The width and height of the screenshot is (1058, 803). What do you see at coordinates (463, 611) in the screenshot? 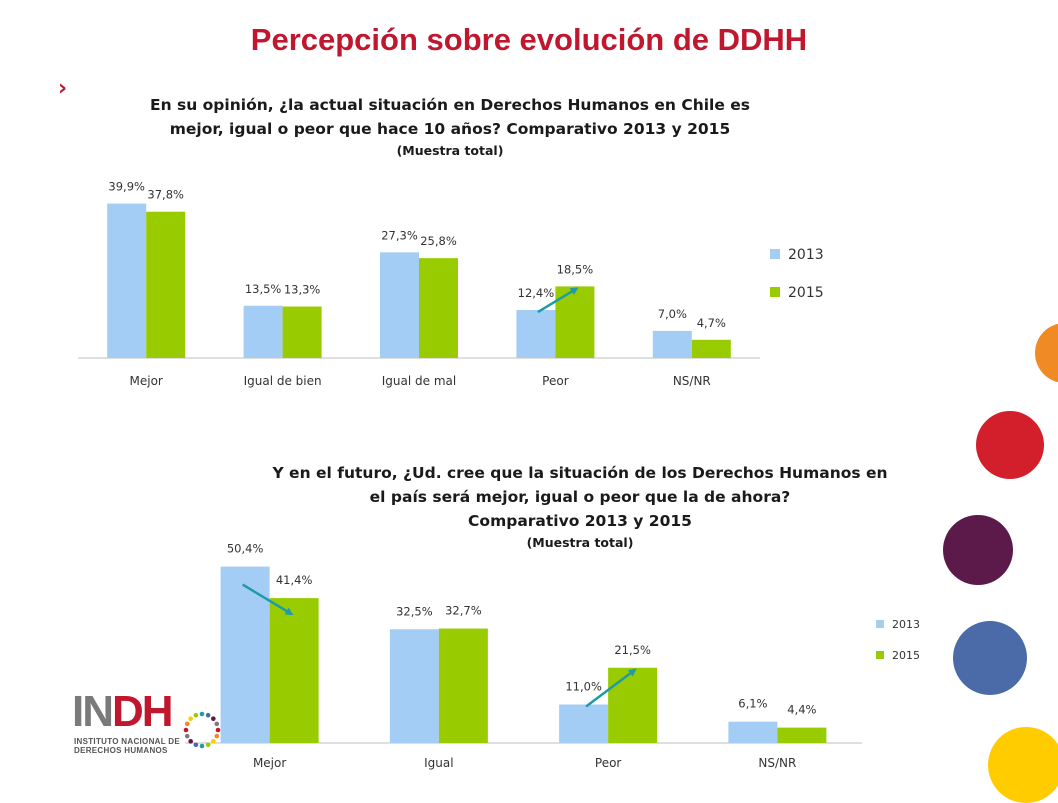
I see `chart2-data-label-2015-2: 32,7%` at bounding box center [463, 611].